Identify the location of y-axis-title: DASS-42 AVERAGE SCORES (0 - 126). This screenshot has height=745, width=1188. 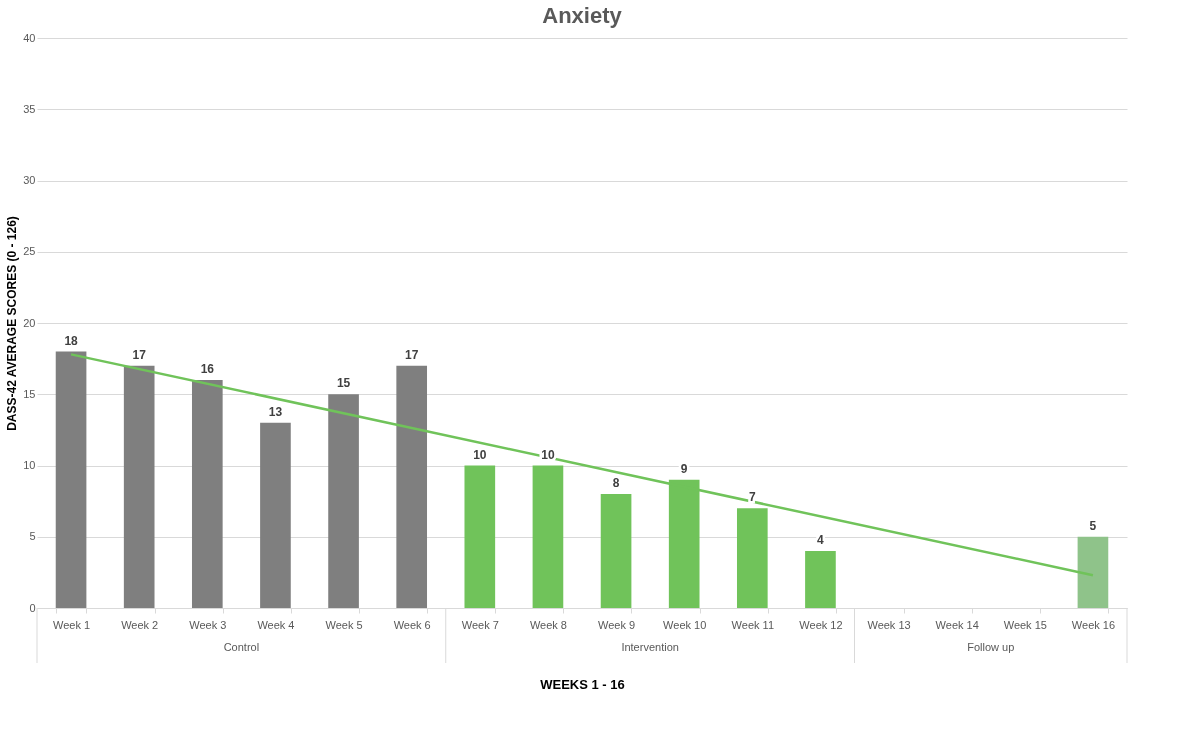
(12, 323).